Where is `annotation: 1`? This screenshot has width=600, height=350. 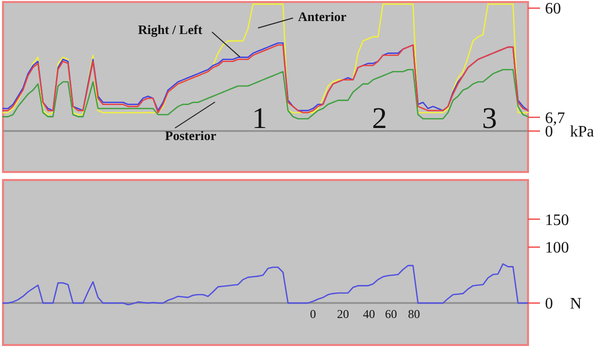 annotation: 1 is located at coordinates (259, 118).